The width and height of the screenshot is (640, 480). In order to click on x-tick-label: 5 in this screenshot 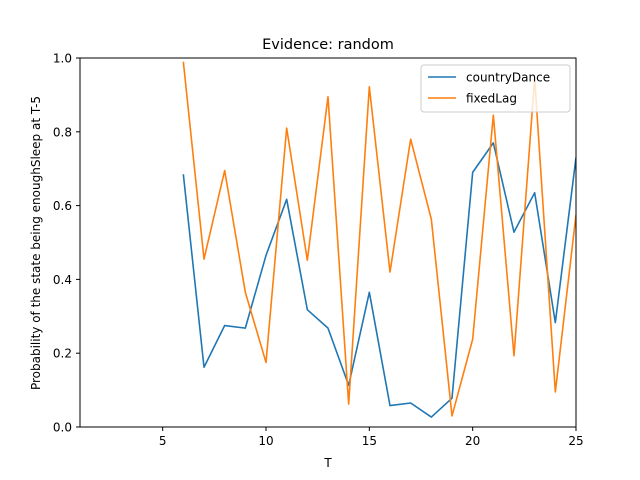, I will do `click(163, 441)`.